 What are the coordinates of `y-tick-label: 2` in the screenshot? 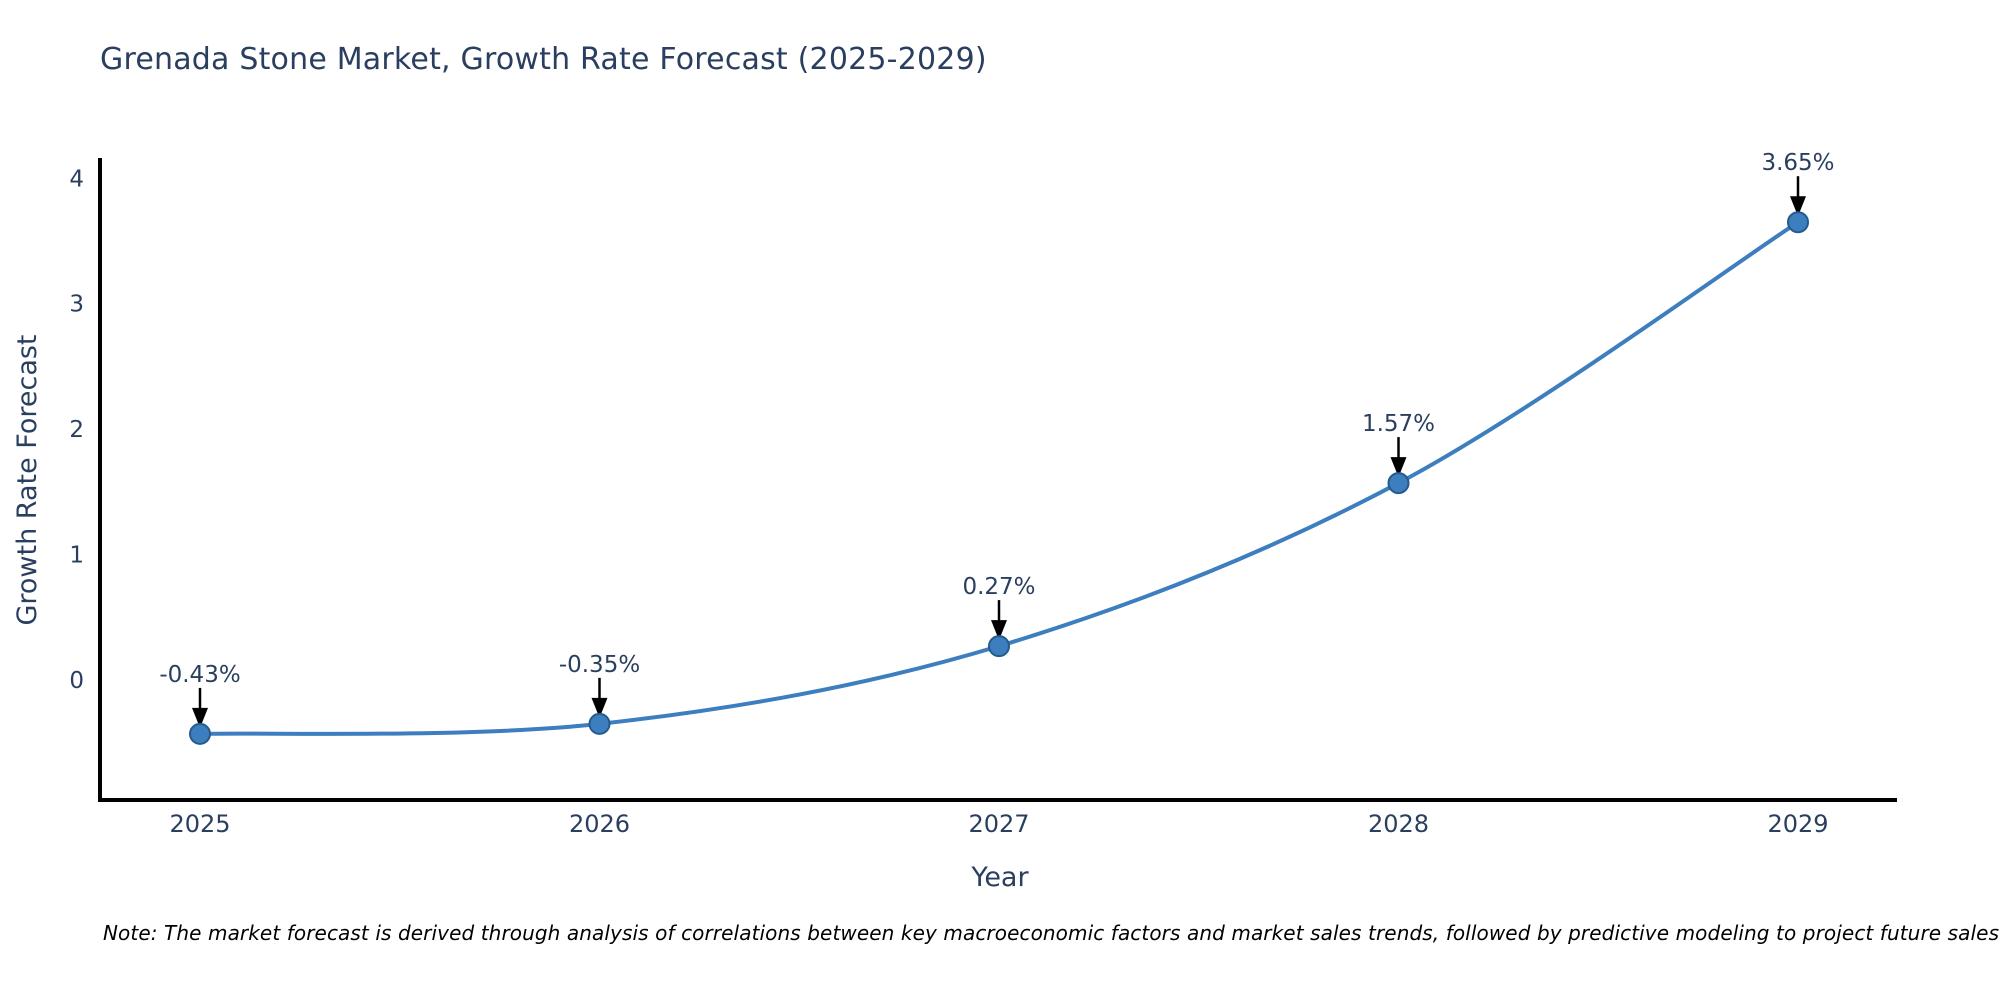 It's located at (76, 430).